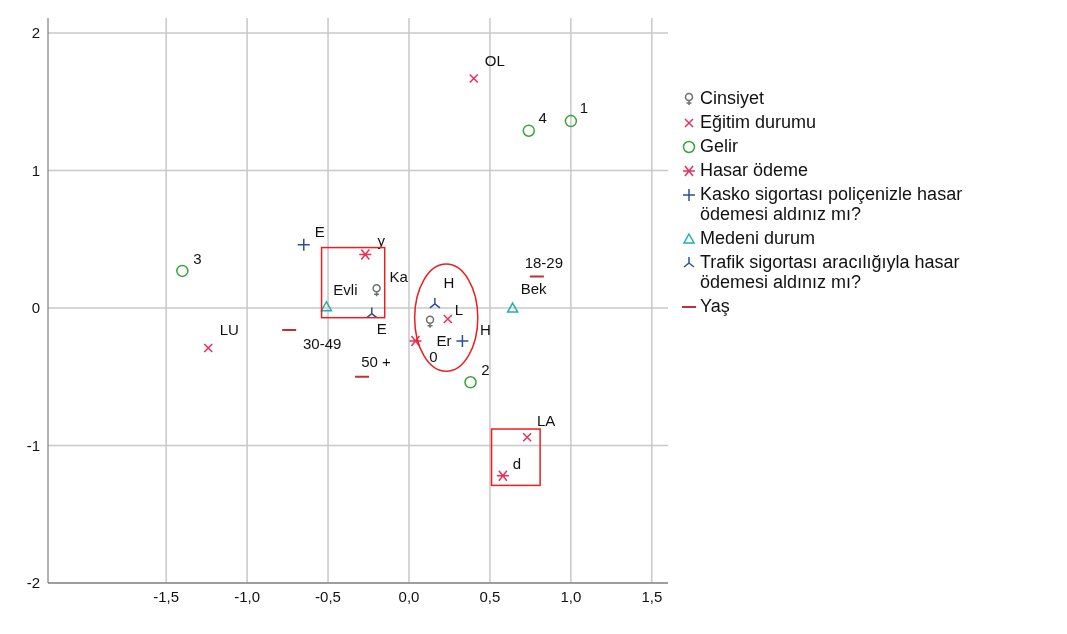  What do you see at coordinates (758, 238) in the screenshot?
I see `legend-label: Medeni durum` at bounding box center [758, 238].